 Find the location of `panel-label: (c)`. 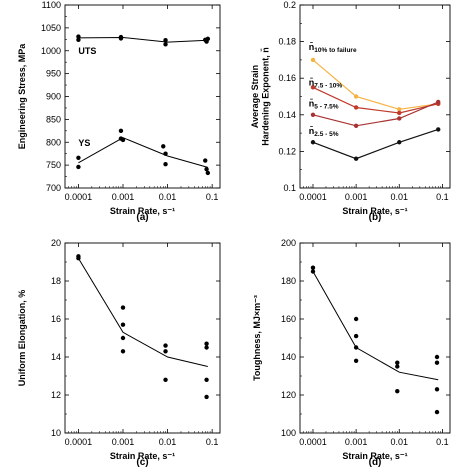

panel-label: (c) is located at coordinates (142, 462).